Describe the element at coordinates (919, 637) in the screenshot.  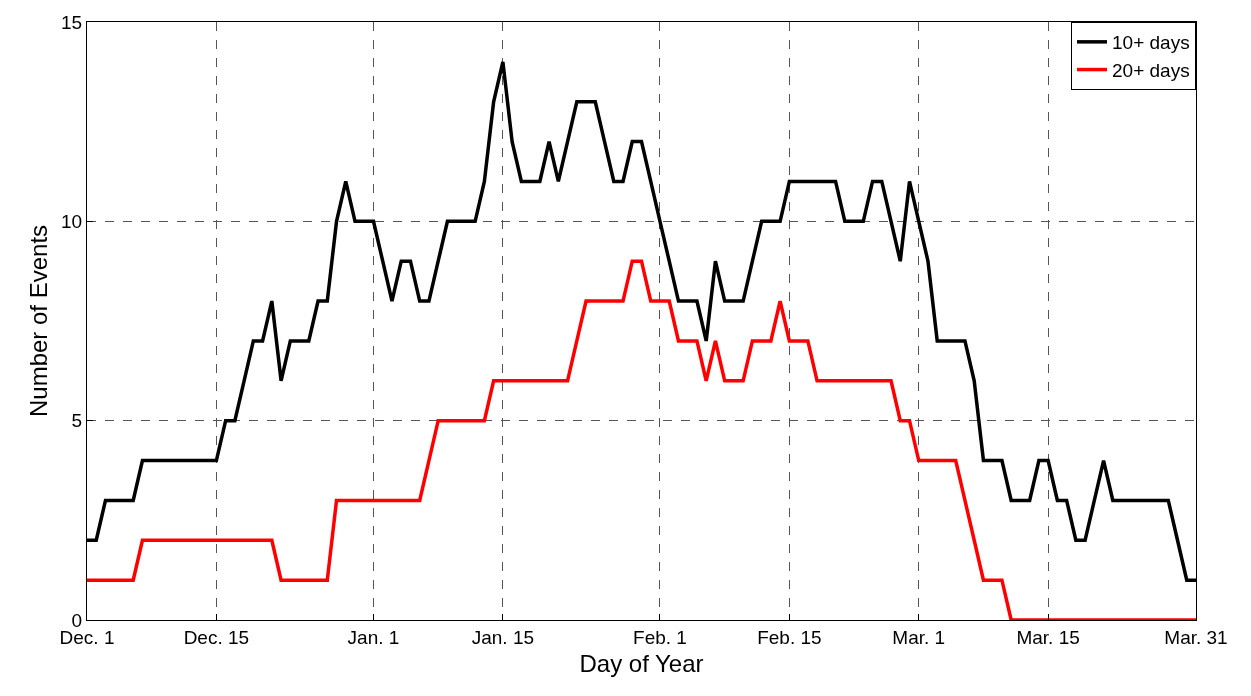
I see `x-tick-label: Mar. 1` at that location.